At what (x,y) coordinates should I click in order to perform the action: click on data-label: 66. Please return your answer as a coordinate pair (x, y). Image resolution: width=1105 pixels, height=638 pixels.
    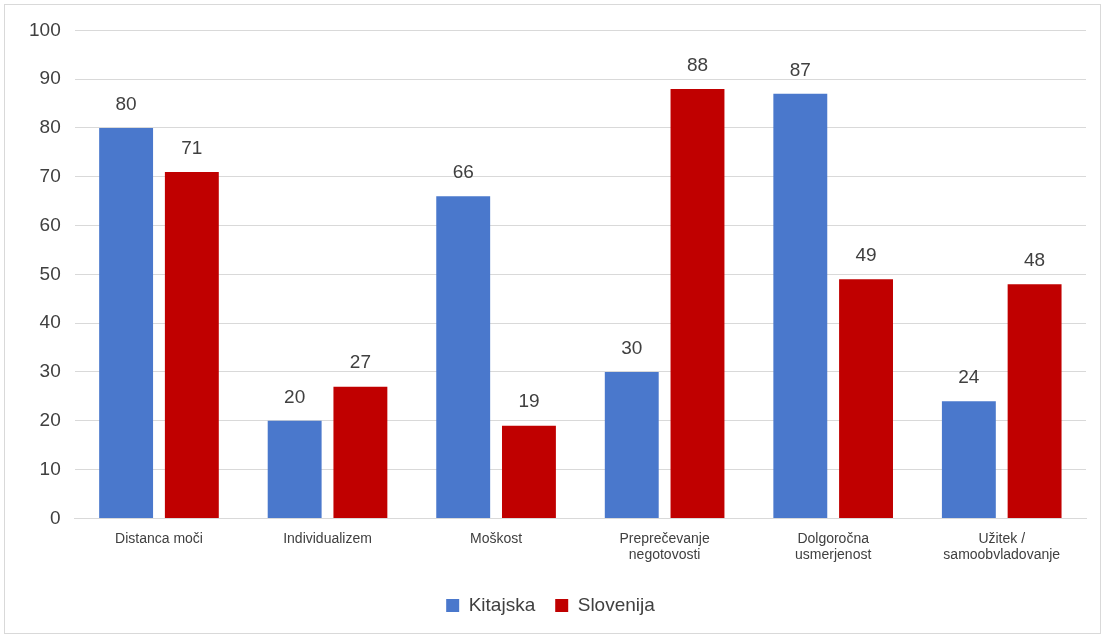
    Looking at the image, I should click on (463, 172).